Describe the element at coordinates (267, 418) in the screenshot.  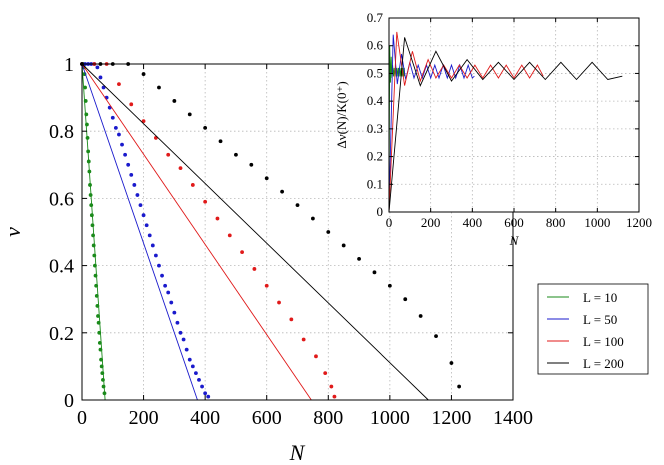
I see `main-x-tick-label: 600` at that location.